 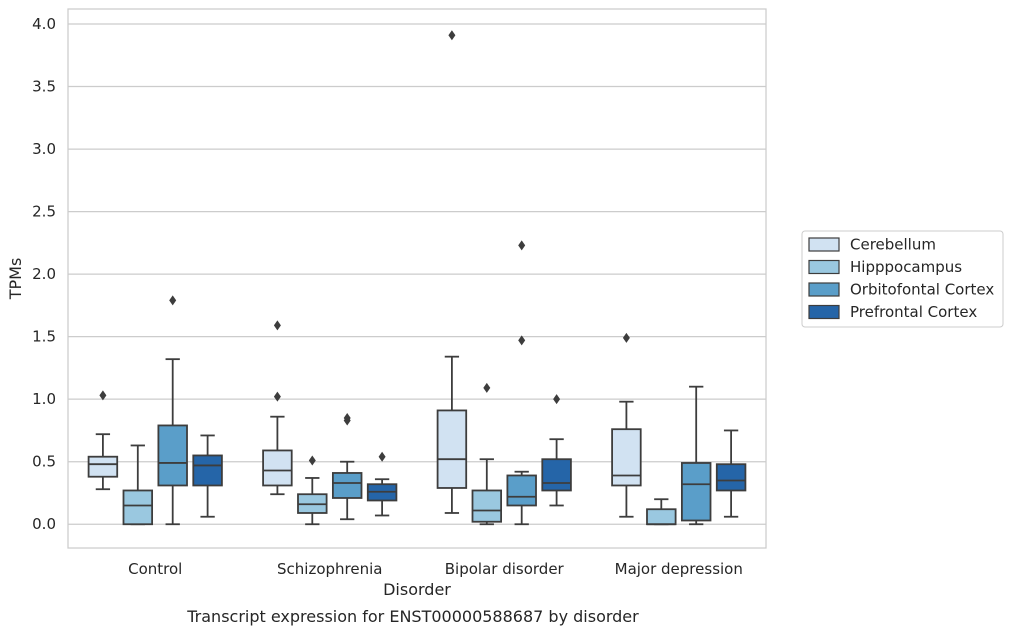 I want to click on legend-item: Orbitofontal Cortex, so click(x=901, y=290).